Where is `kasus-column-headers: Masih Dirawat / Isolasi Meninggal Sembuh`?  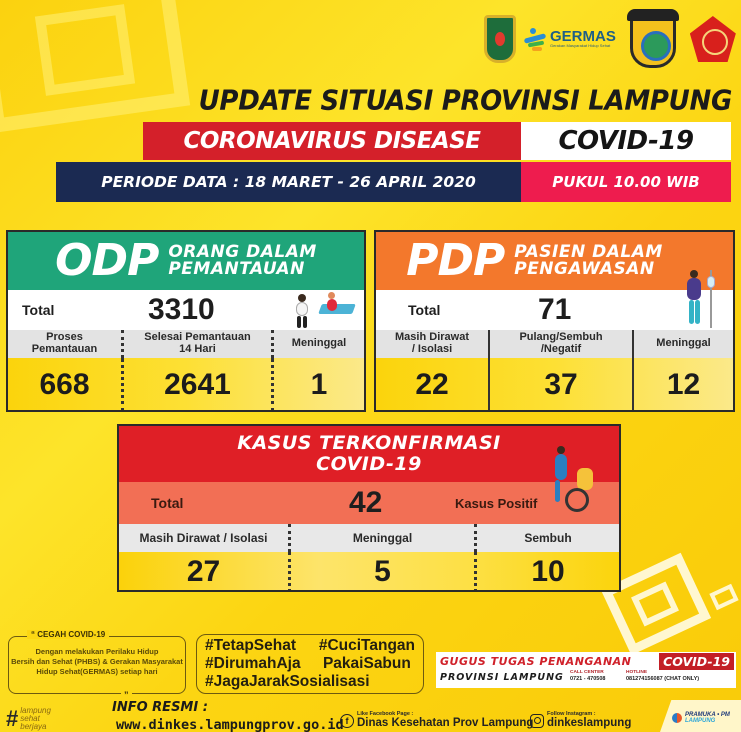 kasus-column-headers: Masih Dirawat / Isolasi Meninggal Sembuh is located at coordinates (369, 538).